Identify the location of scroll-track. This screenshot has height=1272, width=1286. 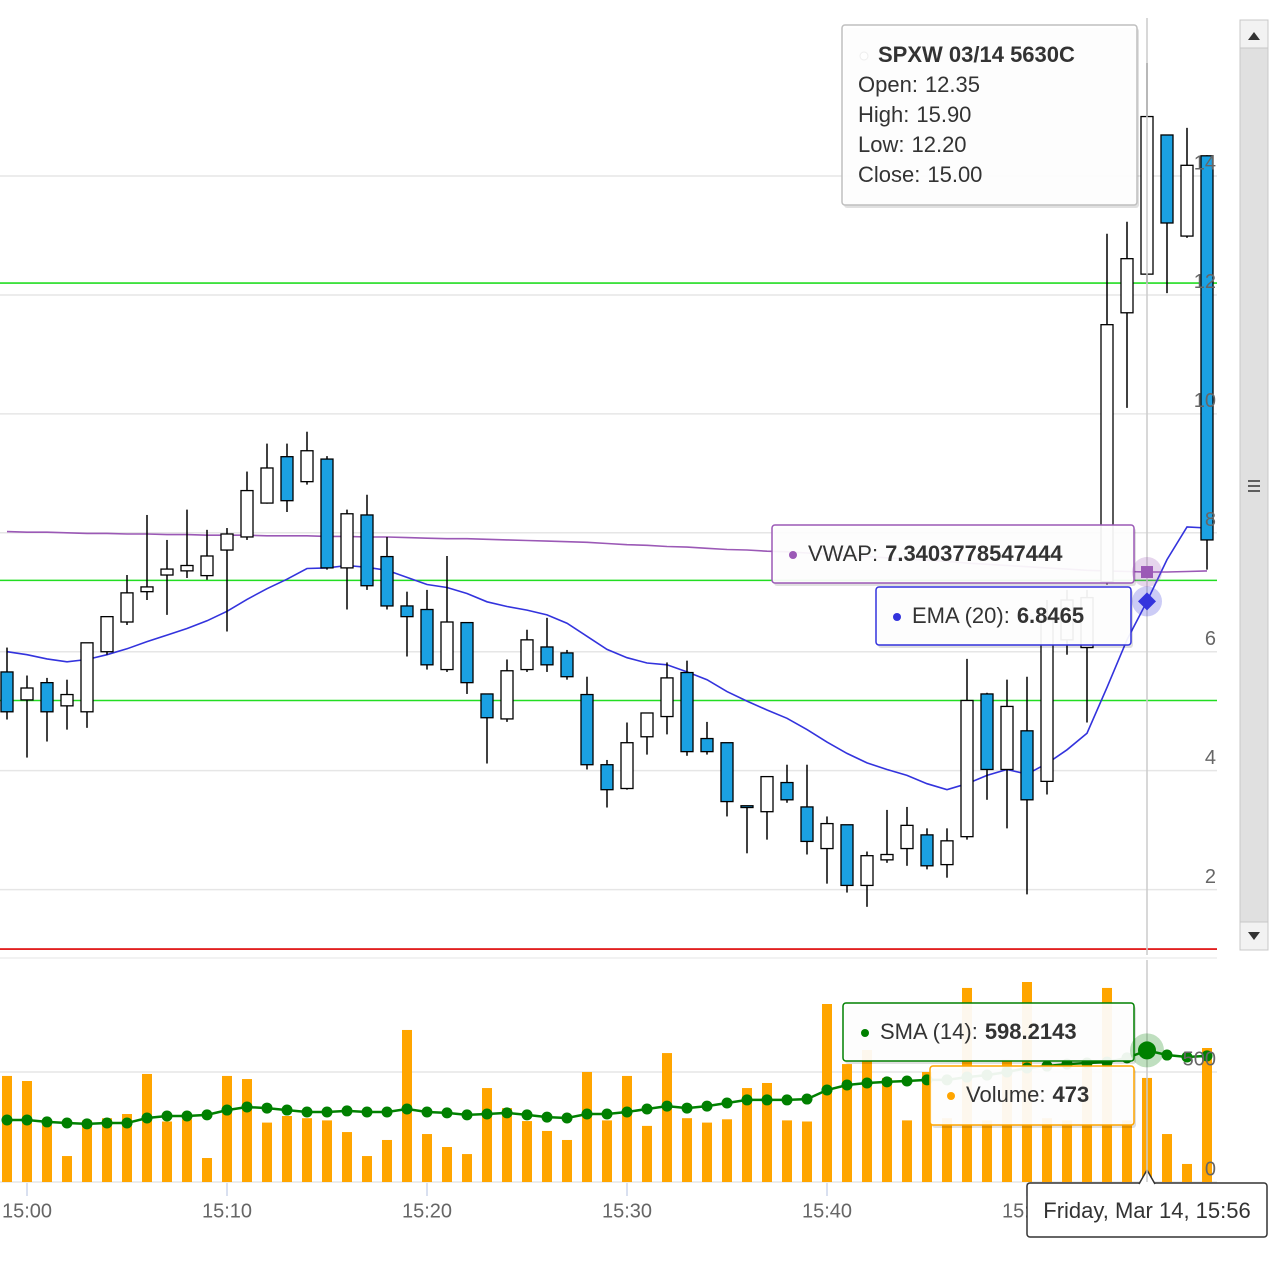
(1254, 485).